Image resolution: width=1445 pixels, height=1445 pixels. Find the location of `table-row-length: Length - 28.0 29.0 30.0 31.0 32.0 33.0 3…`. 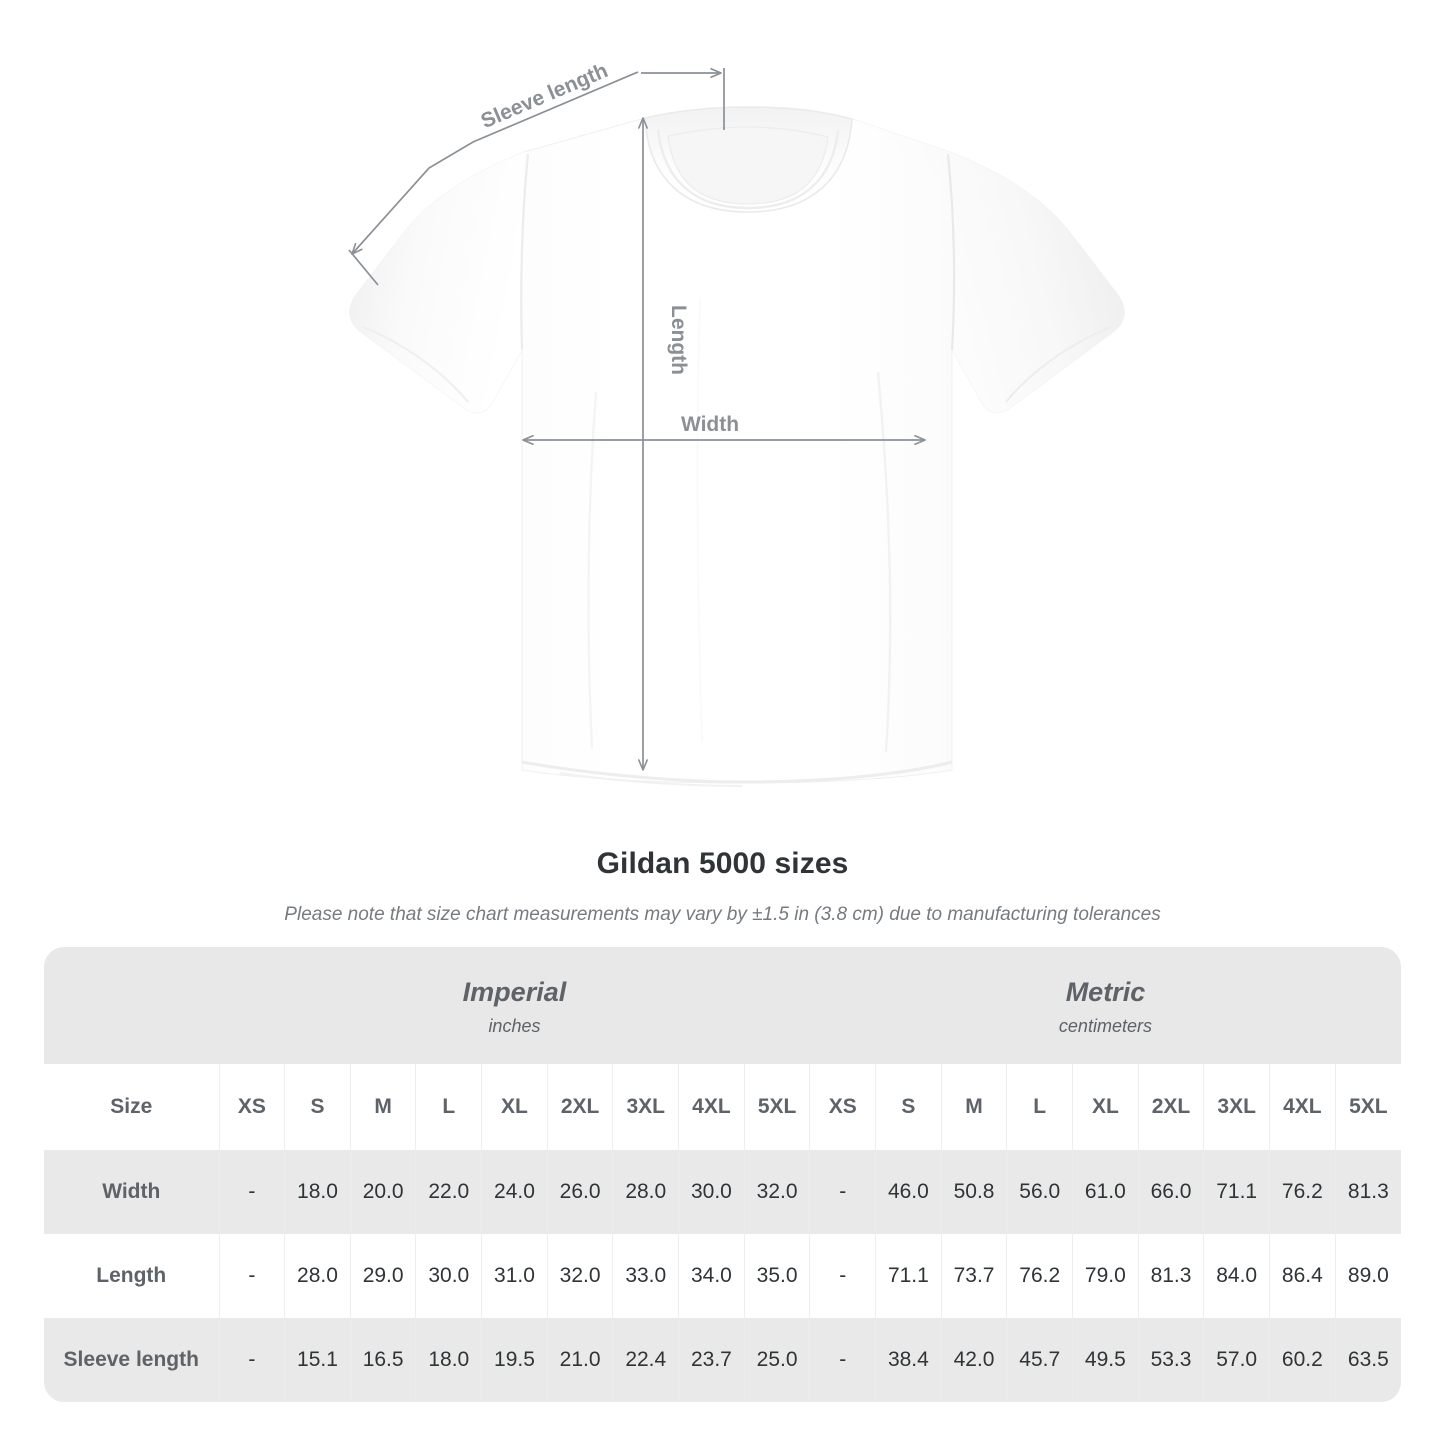

table-row-length: Length - 28.0 29.0 30.0 31.0 32.0 33.0 3… is located at coordinates (722, 1276).